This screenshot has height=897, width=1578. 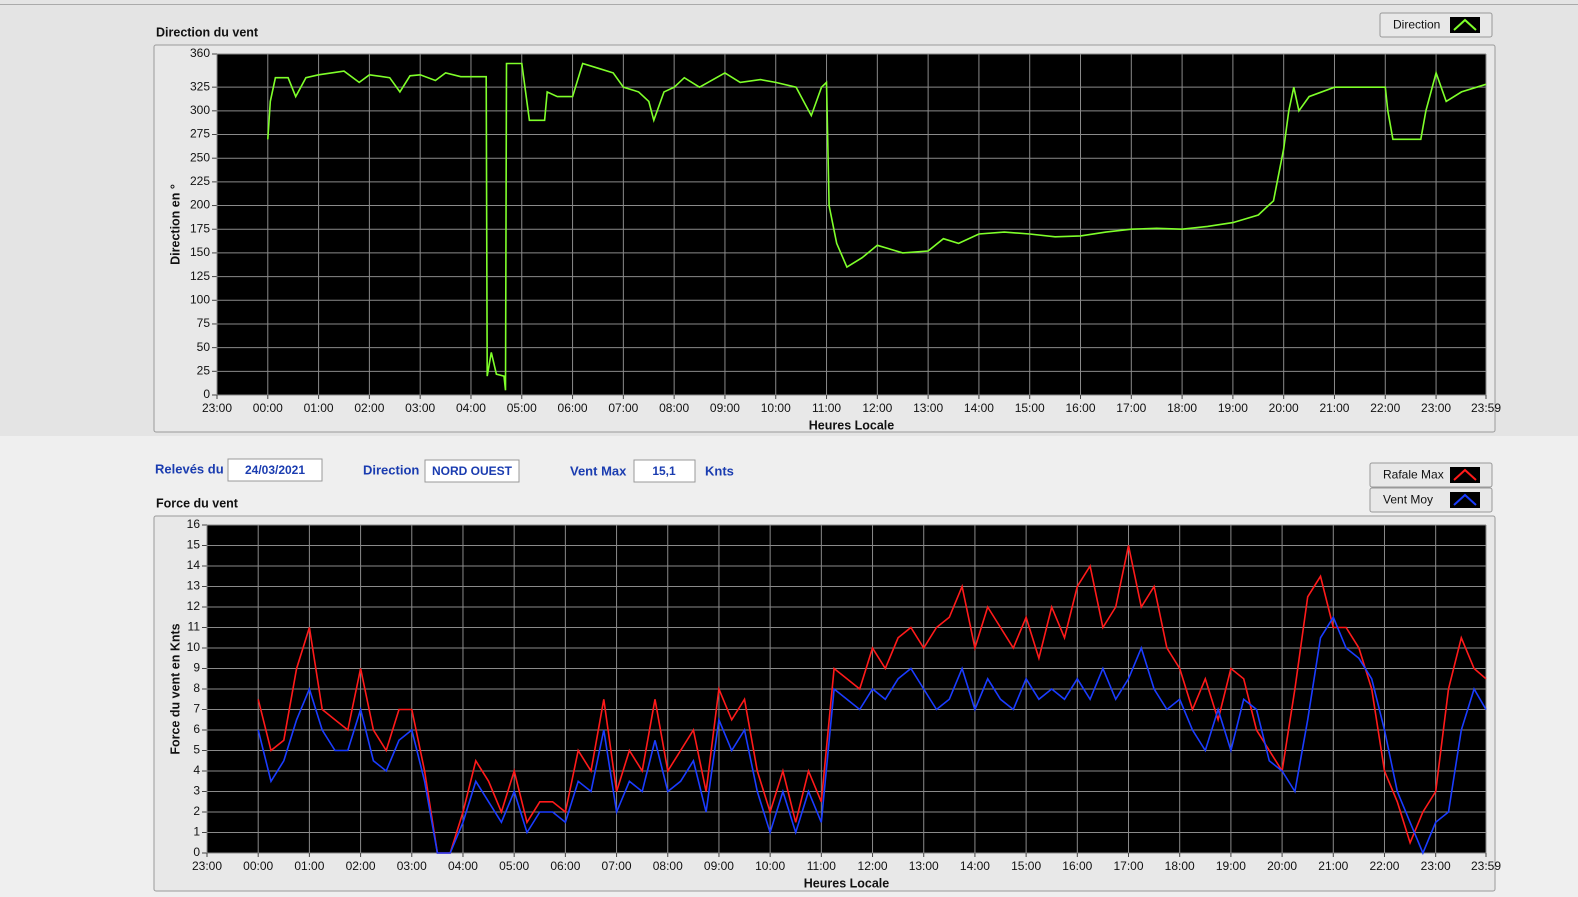 I want to click on y-tick-label: 3, so click(x=196, y=791).